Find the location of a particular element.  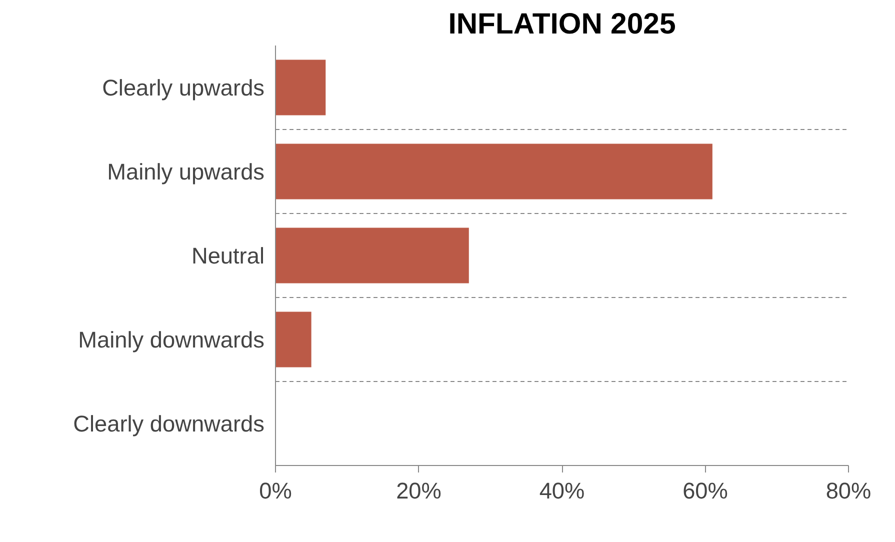

y-tick-label: Clearly downwards is located at coordinates (169, 423).